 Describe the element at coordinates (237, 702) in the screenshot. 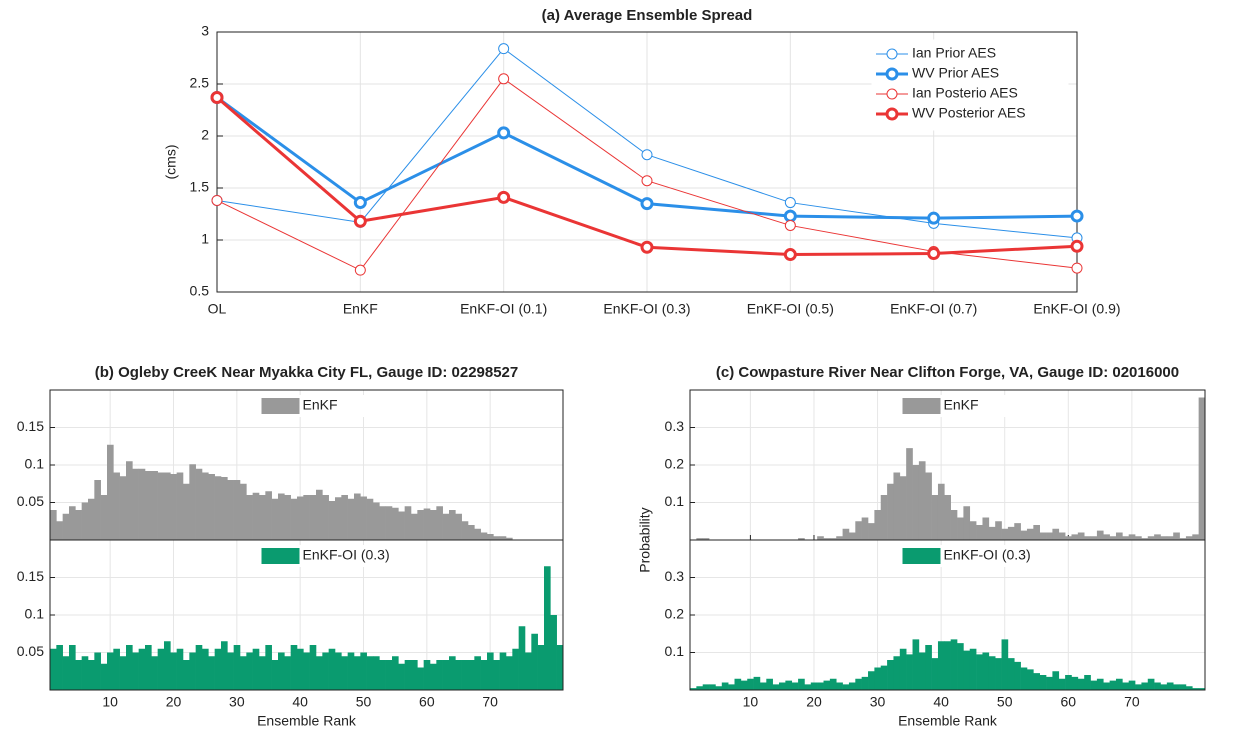

I see `x-tick-label: 30` at that location.